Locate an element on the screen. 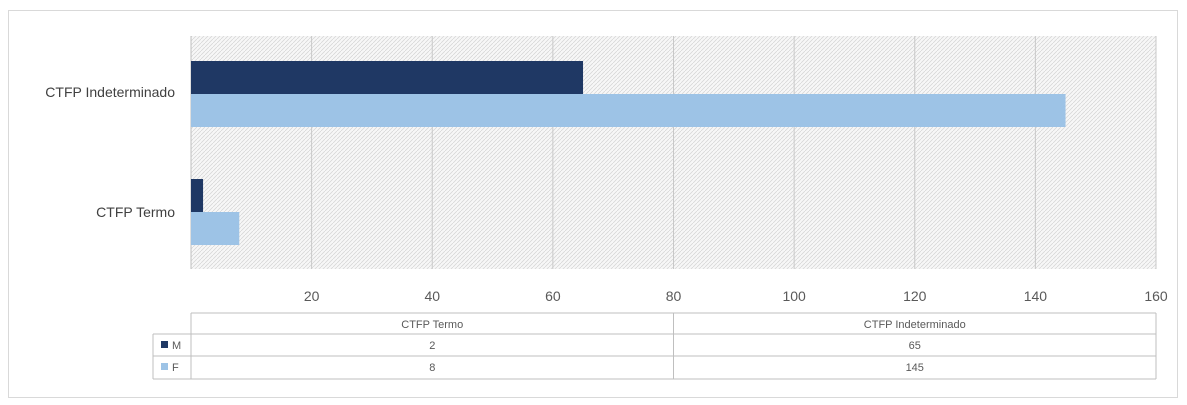 The width and height of the screenshot is (1187, 405). x-tick-label: 120 is located at coordinates (915, 296).